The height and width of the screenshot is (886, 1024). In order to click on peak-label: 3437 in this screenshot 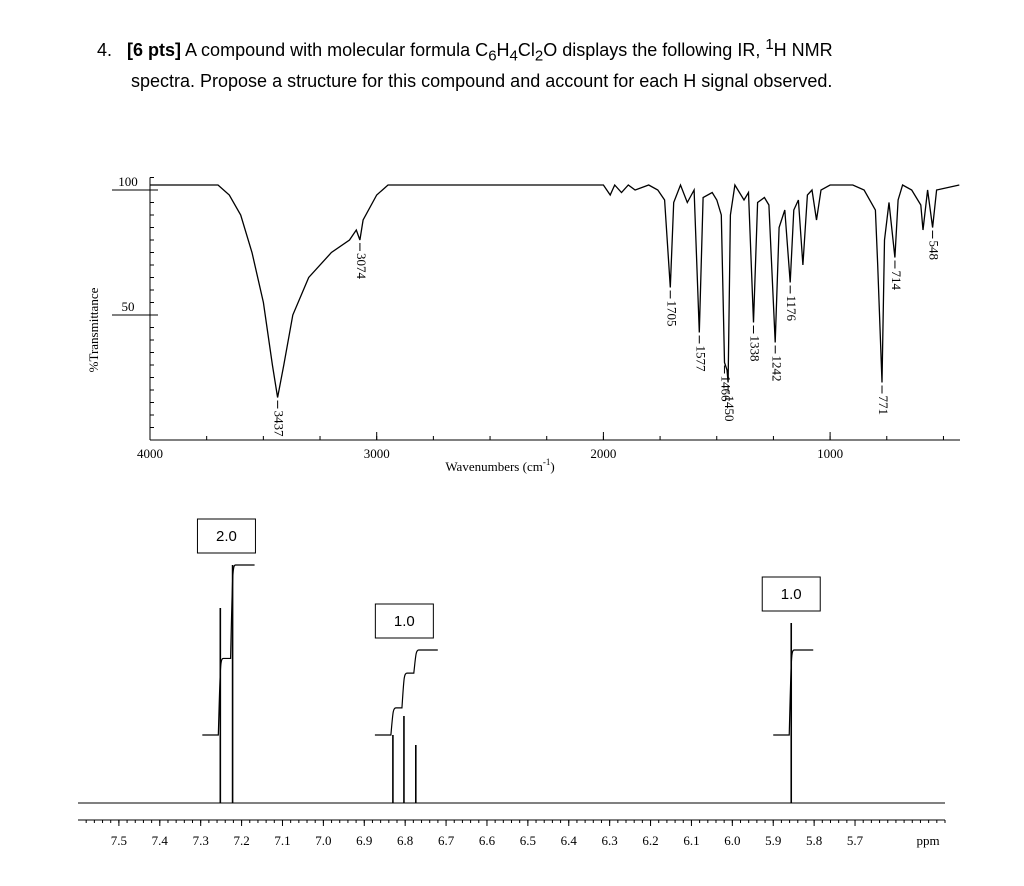, I will do `click(279, 424)`.